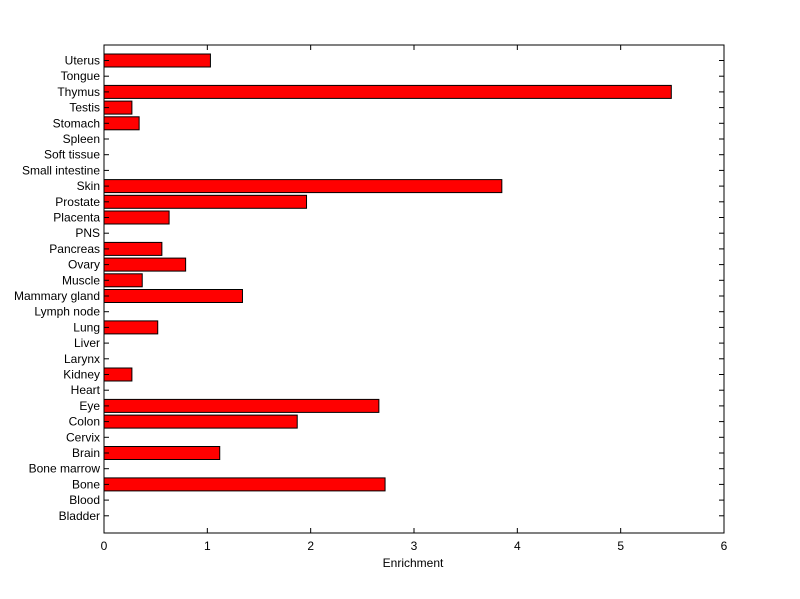  I want to click on y-tick-label-colon: Colon, so click(84, 422).